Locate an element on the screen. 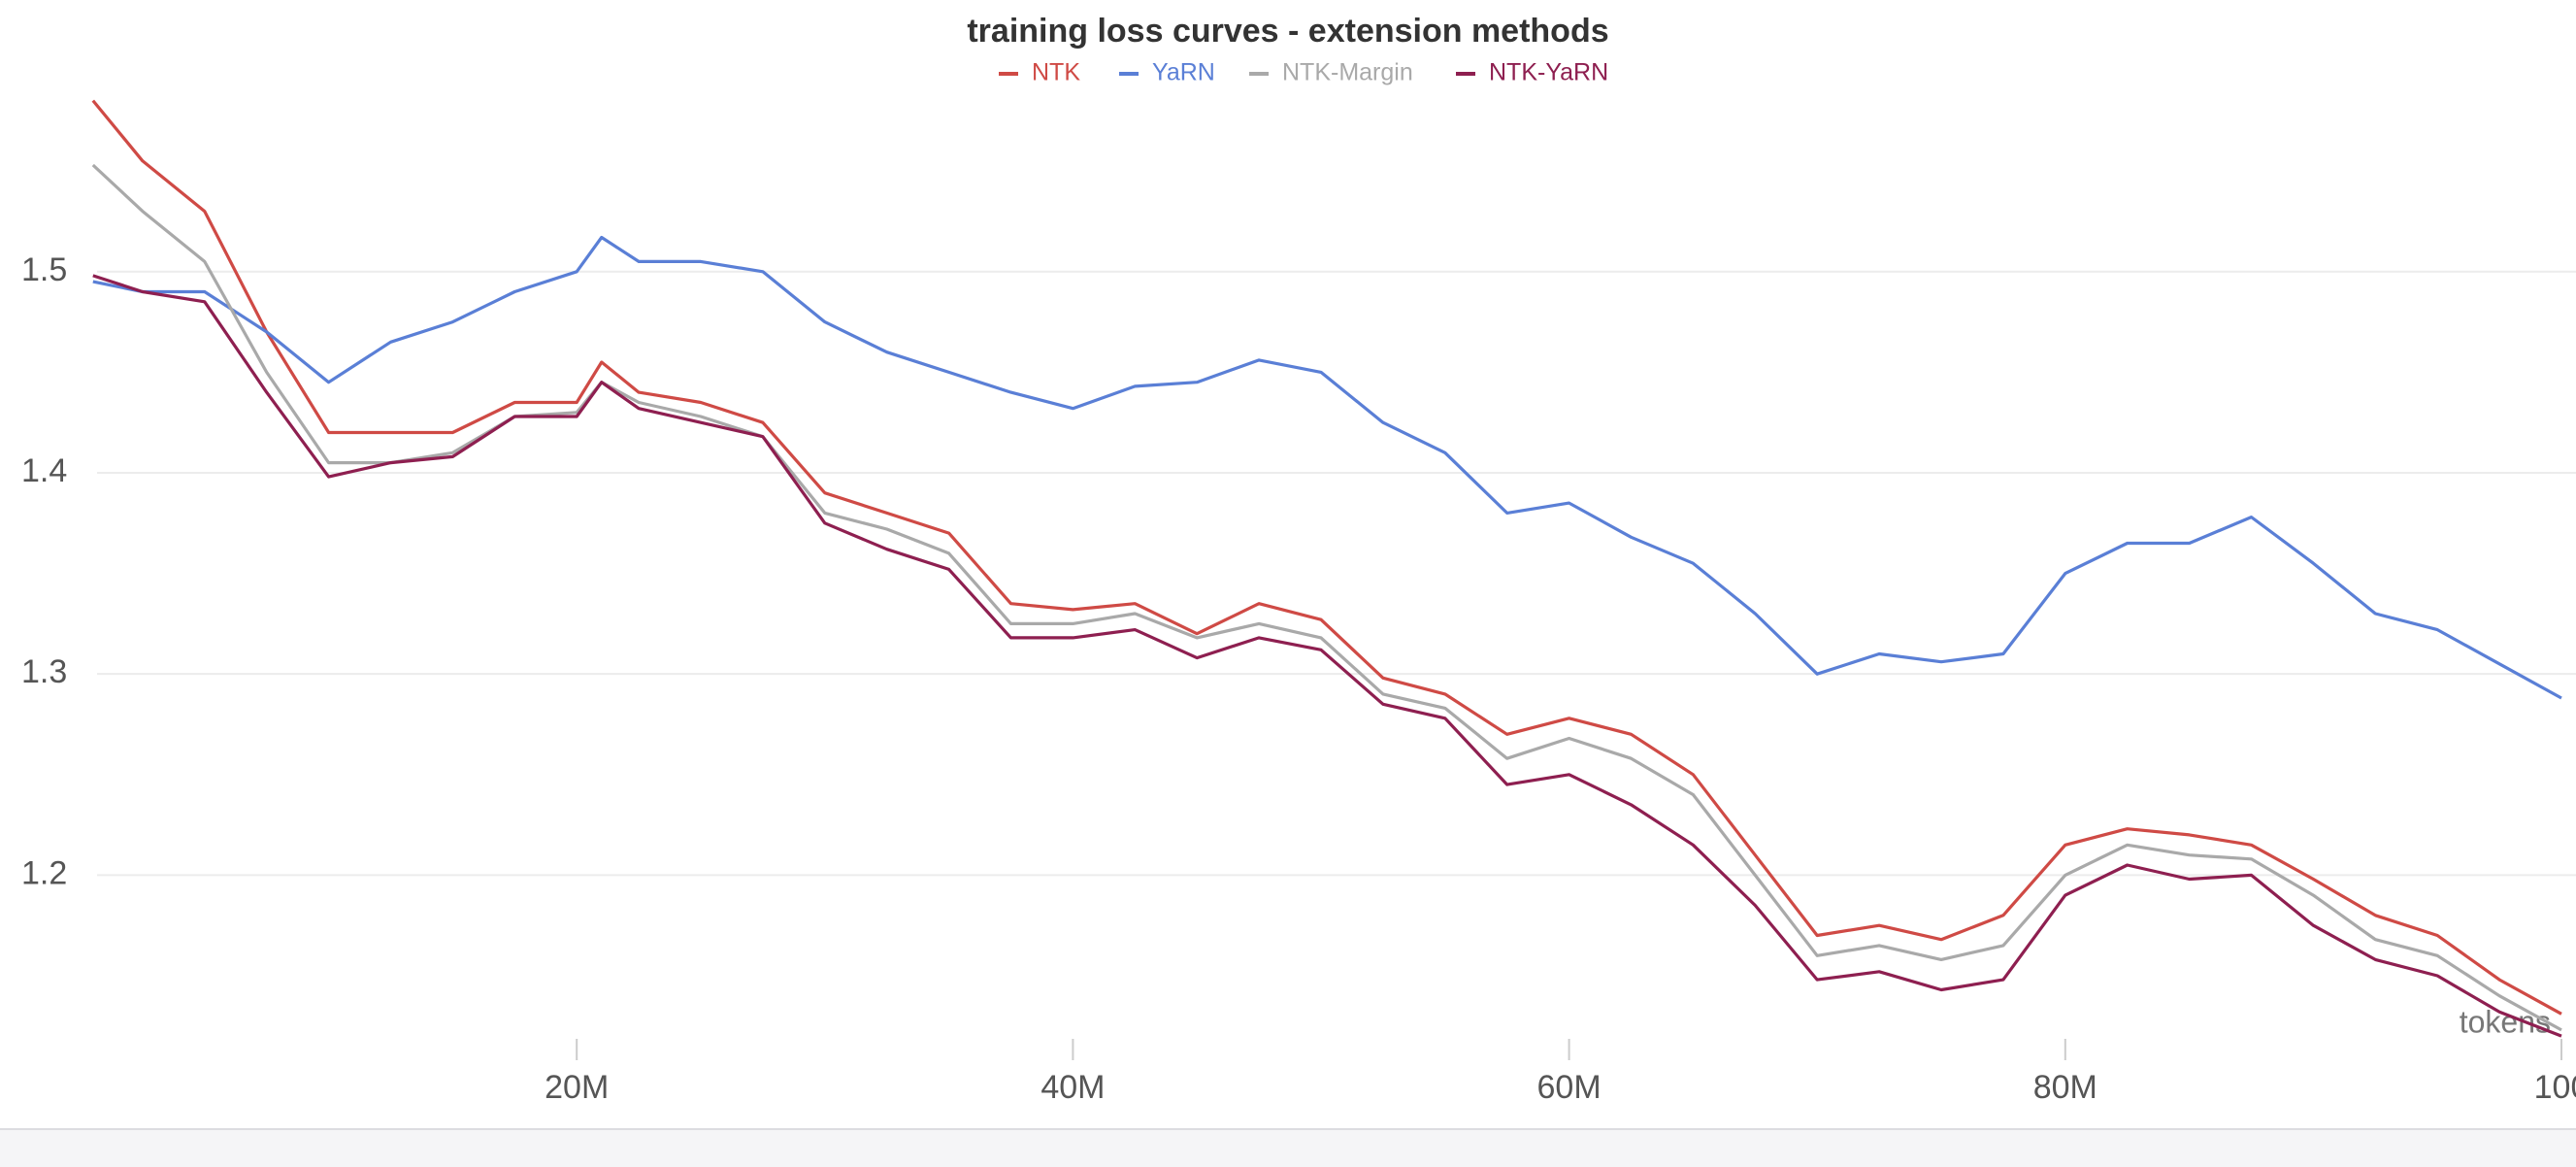 This screenshot has width=2576, height=1167. legend-label: NTK-Margin is located at coordinates (1347, 72).